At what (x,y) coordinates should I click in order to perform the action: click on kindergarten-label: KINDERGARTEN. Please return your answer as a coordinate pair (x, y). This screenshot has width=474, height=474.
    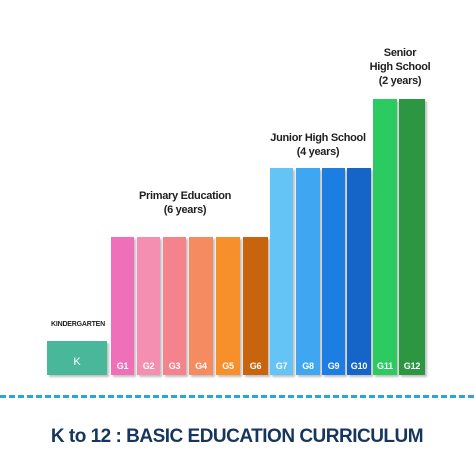
    Looking at the image, I should click on (78, 324).